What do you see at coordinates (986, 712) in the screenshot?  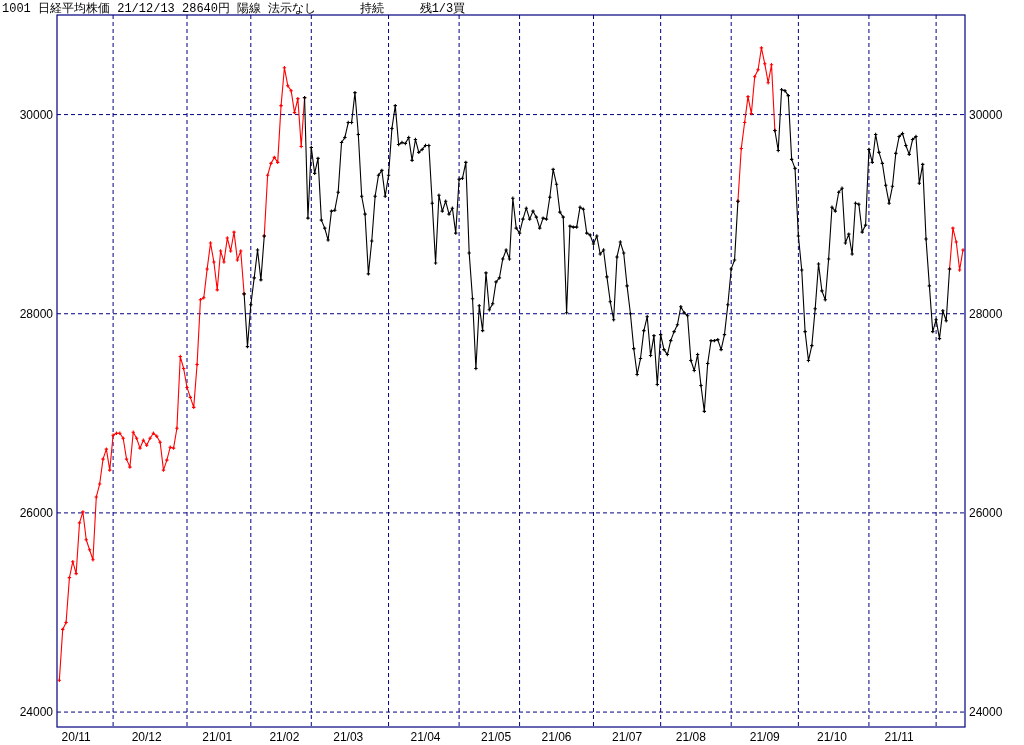 I see `y2-tick-label: 24000` at bounding box center [986, 712].